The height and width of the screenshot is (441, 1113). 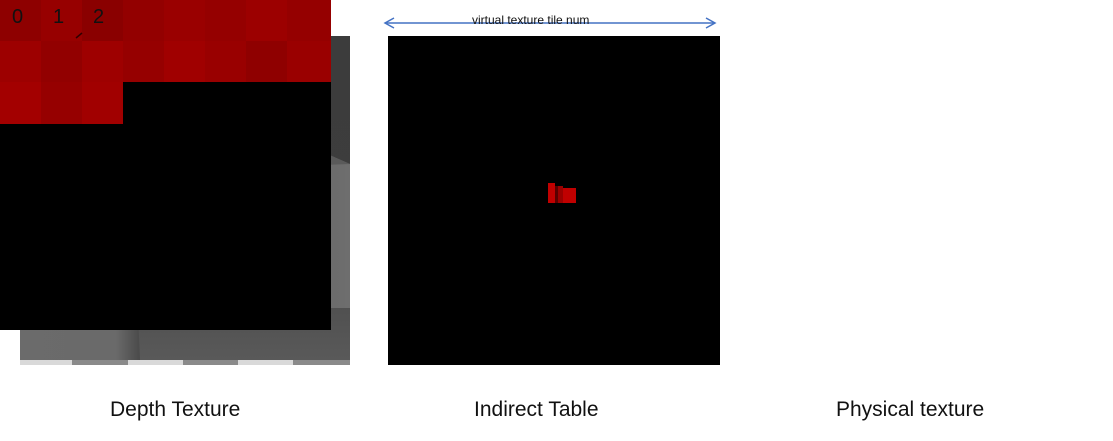 What do you see at coordinates (531, 20) in the screenshot?
I see `arrow-label: virtual texture tile num` at bounding box center [531, 20].